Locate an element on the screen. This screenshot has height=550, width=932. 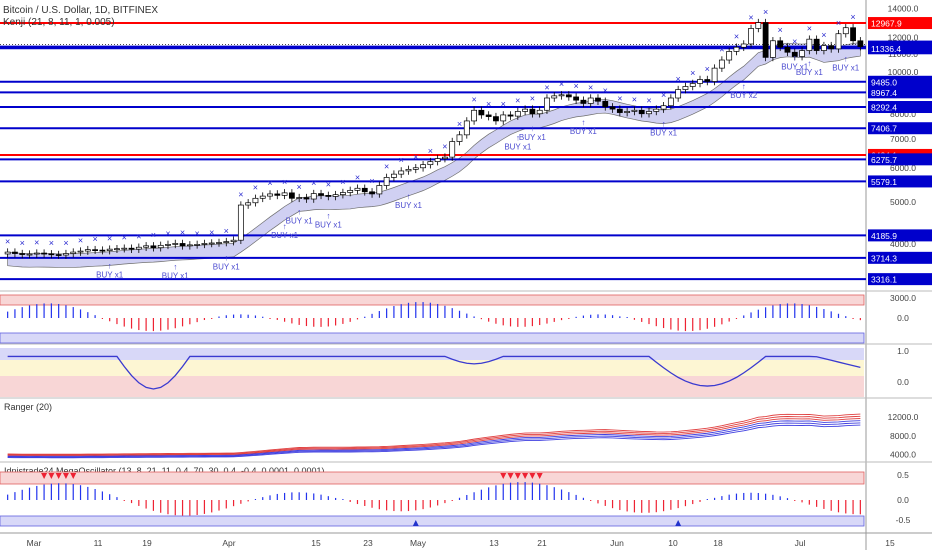
x-tick-label: 18 is located at coordinates (718, 543).